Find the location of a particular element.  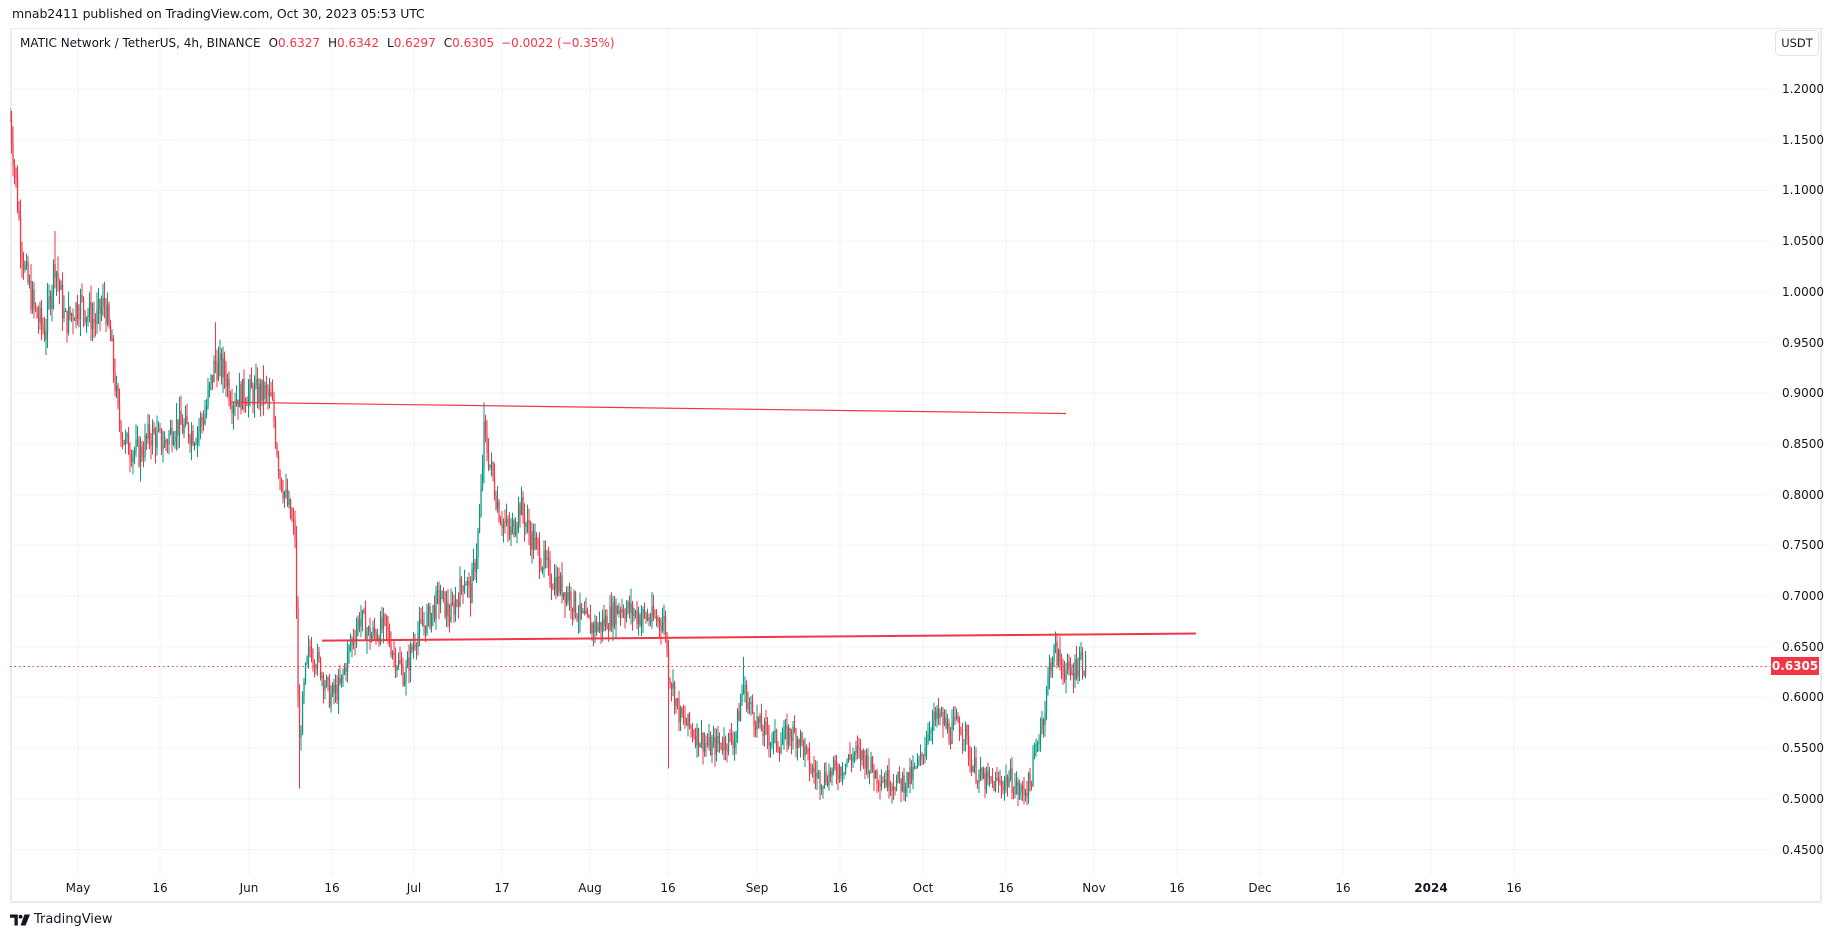

time-tick-label: 17 is located at coordinates (502, 888).